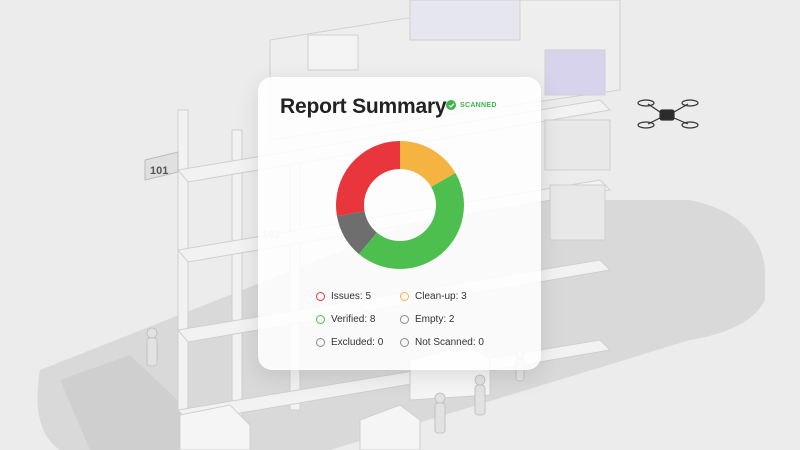 The image size is (800, 450). Describe the element at coordinates (353, 319) in the screenshot. I see `legend-label: Verified: 8` at that location.